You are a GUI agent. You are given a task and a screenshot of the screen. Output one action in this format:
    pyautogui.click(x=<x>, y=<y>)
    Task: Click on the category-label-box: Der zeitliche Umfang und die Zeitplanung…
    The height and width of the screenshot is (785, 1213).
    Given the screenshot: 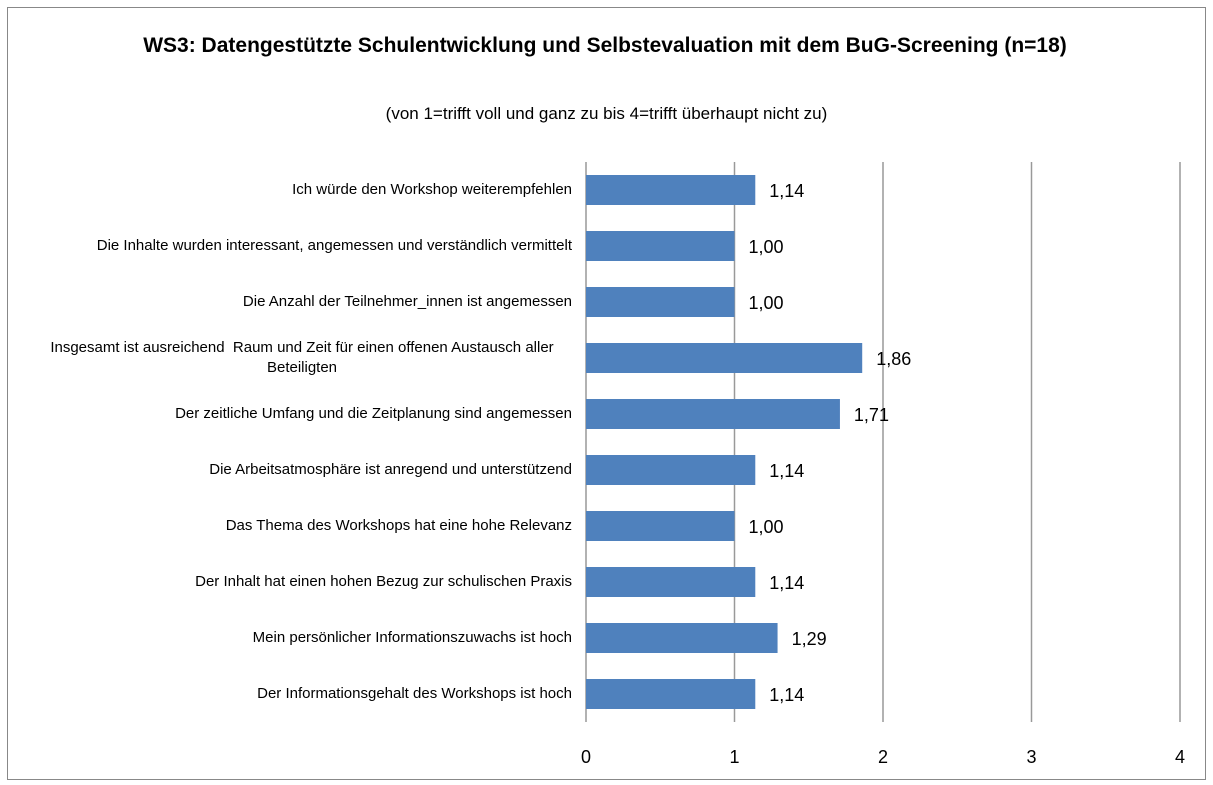 What is the action you would take?
    pyautogui.click(x=296, y=414)
    